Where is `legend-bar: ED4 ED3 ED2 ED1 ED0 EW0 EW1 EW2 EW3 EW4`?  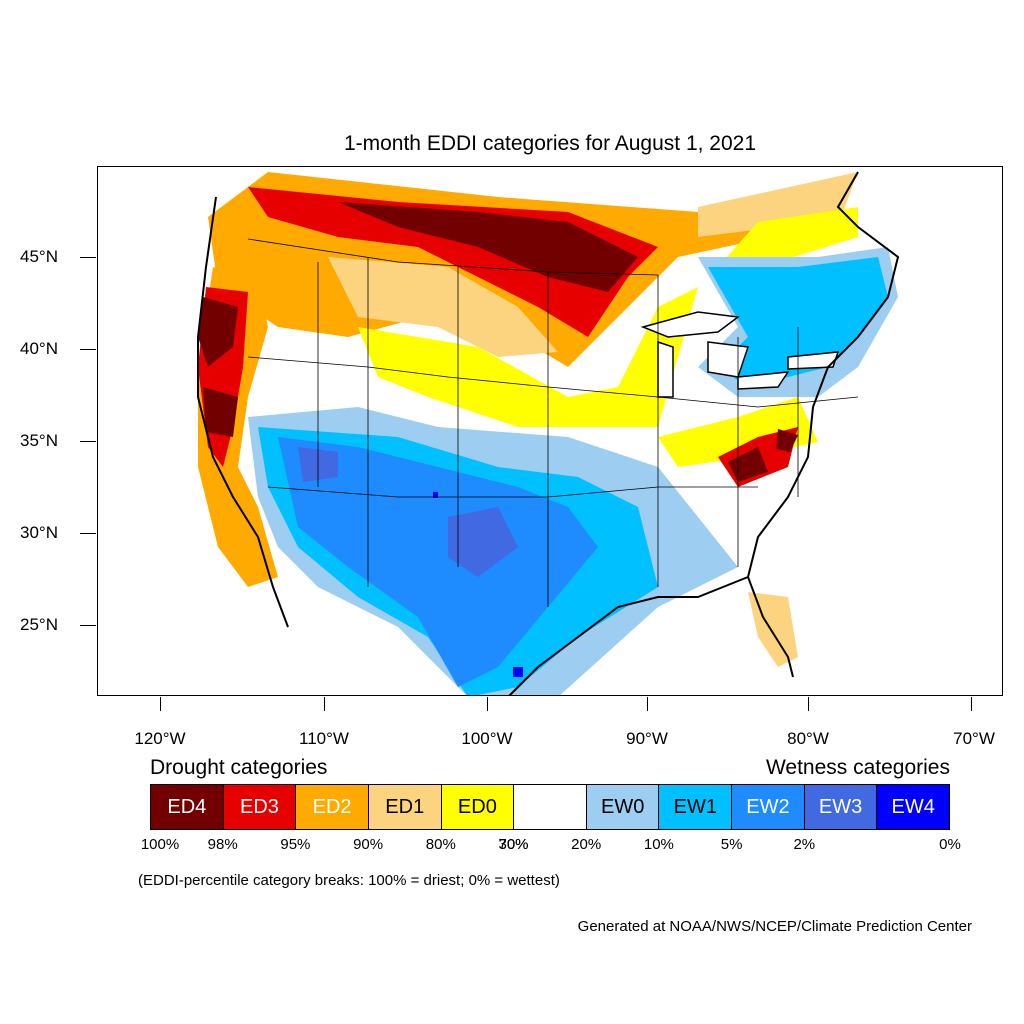
legend-bar: ED4 ED3 ED2 ED1 ED0 EW0 EW1 EW2 EW3 EW4 is located at coordinates (550, 807).